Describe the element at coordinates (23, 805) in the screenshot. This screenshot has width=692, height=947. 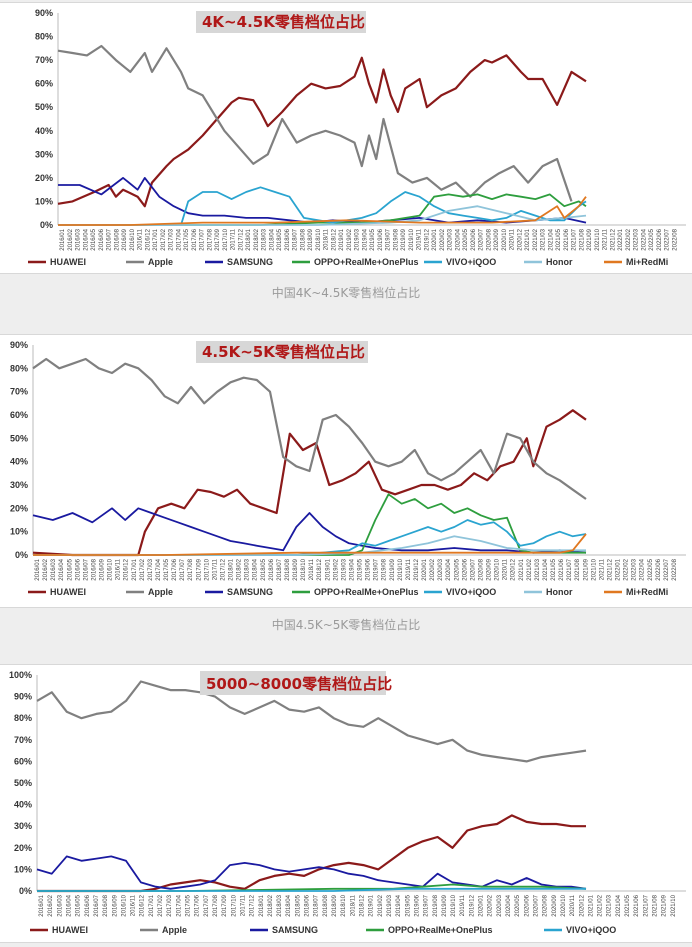
I see `y-tick-label: 40%` at that location.